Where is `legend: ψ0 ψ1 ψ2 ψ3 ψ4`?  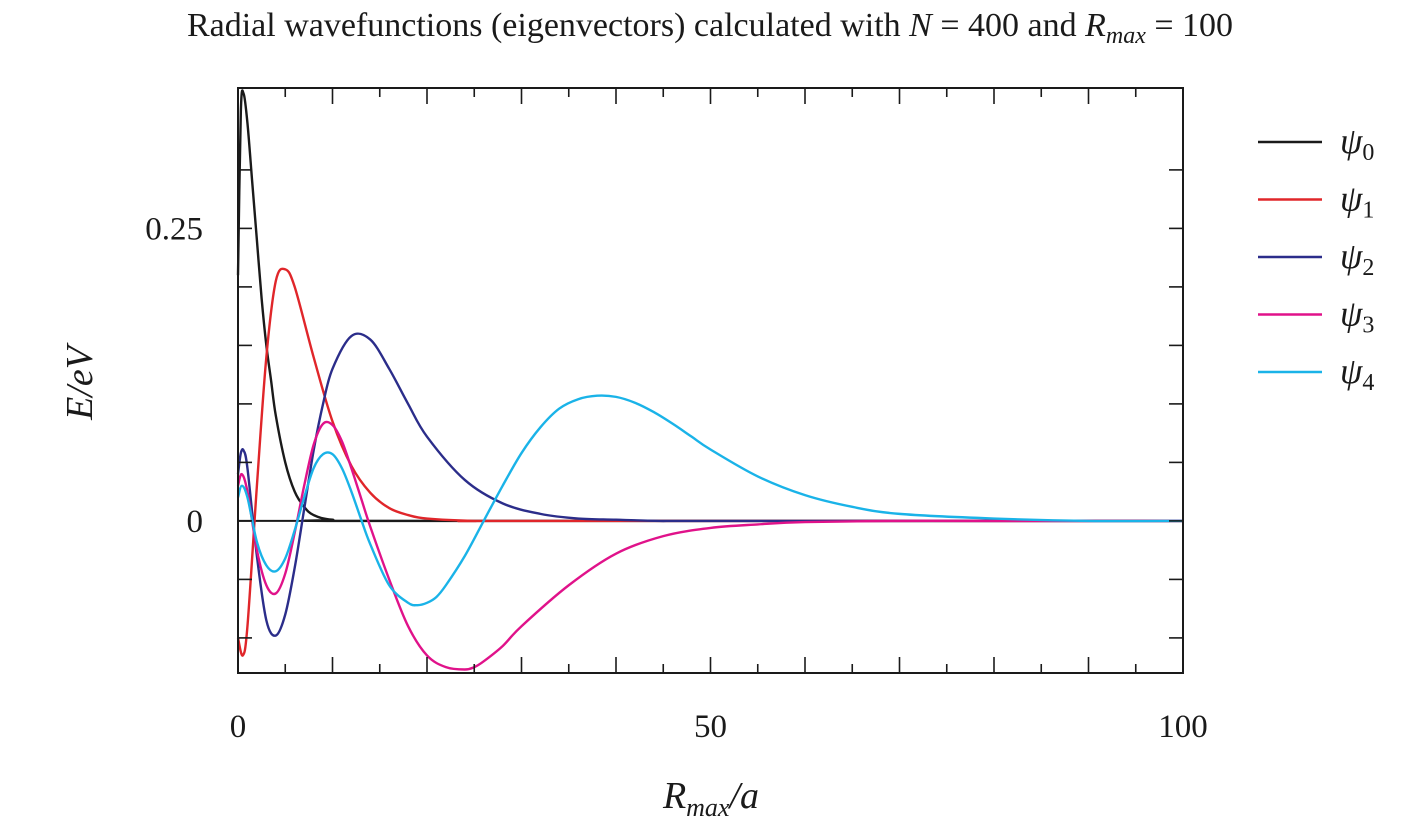 legend: ψ0 ψ1 ψ2 ψ3 ψ4 is located at coordinates (1316, 258).